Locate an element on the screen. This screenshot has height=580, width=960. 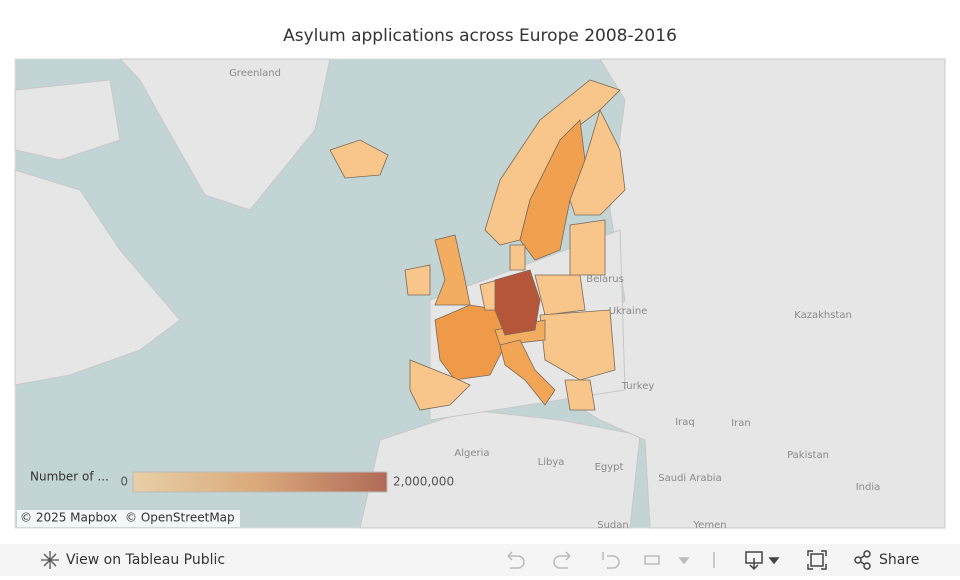
attribution: © 2025 Mapbox is located at coordinates (68, 518).